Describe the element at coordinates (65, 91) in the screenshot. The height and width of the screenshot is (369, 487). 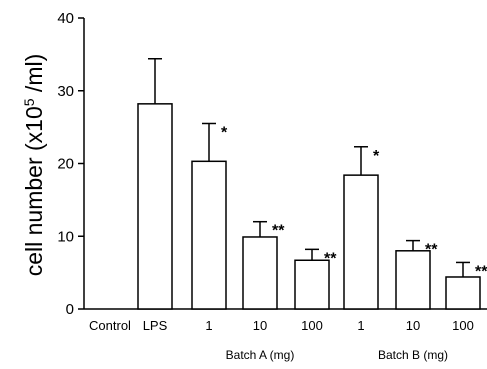
I see `y-tick-label: 30` at that location.